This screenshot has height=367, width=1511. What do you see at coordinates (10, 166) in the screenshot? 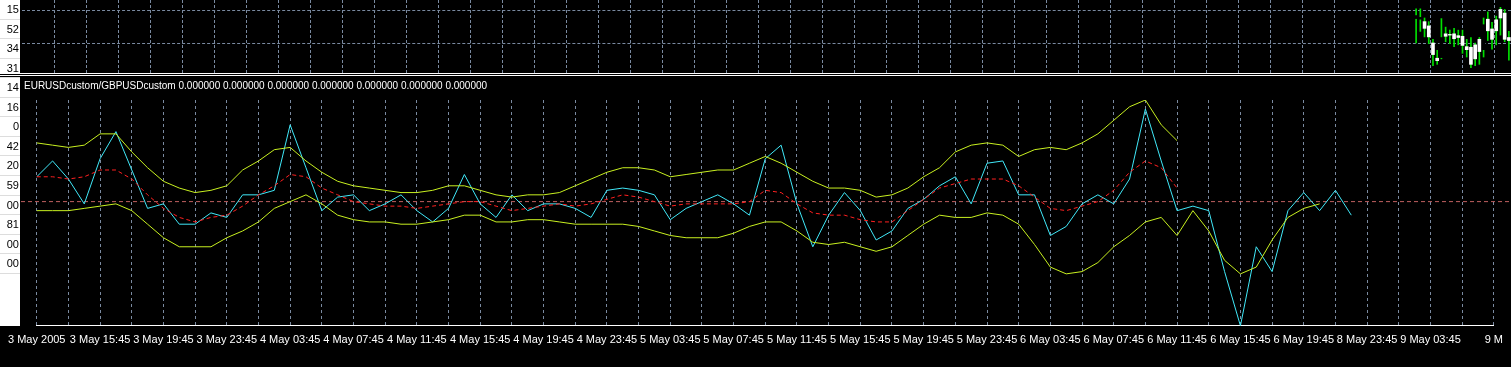
I see `text: 20` at bounding box center [10, 166].